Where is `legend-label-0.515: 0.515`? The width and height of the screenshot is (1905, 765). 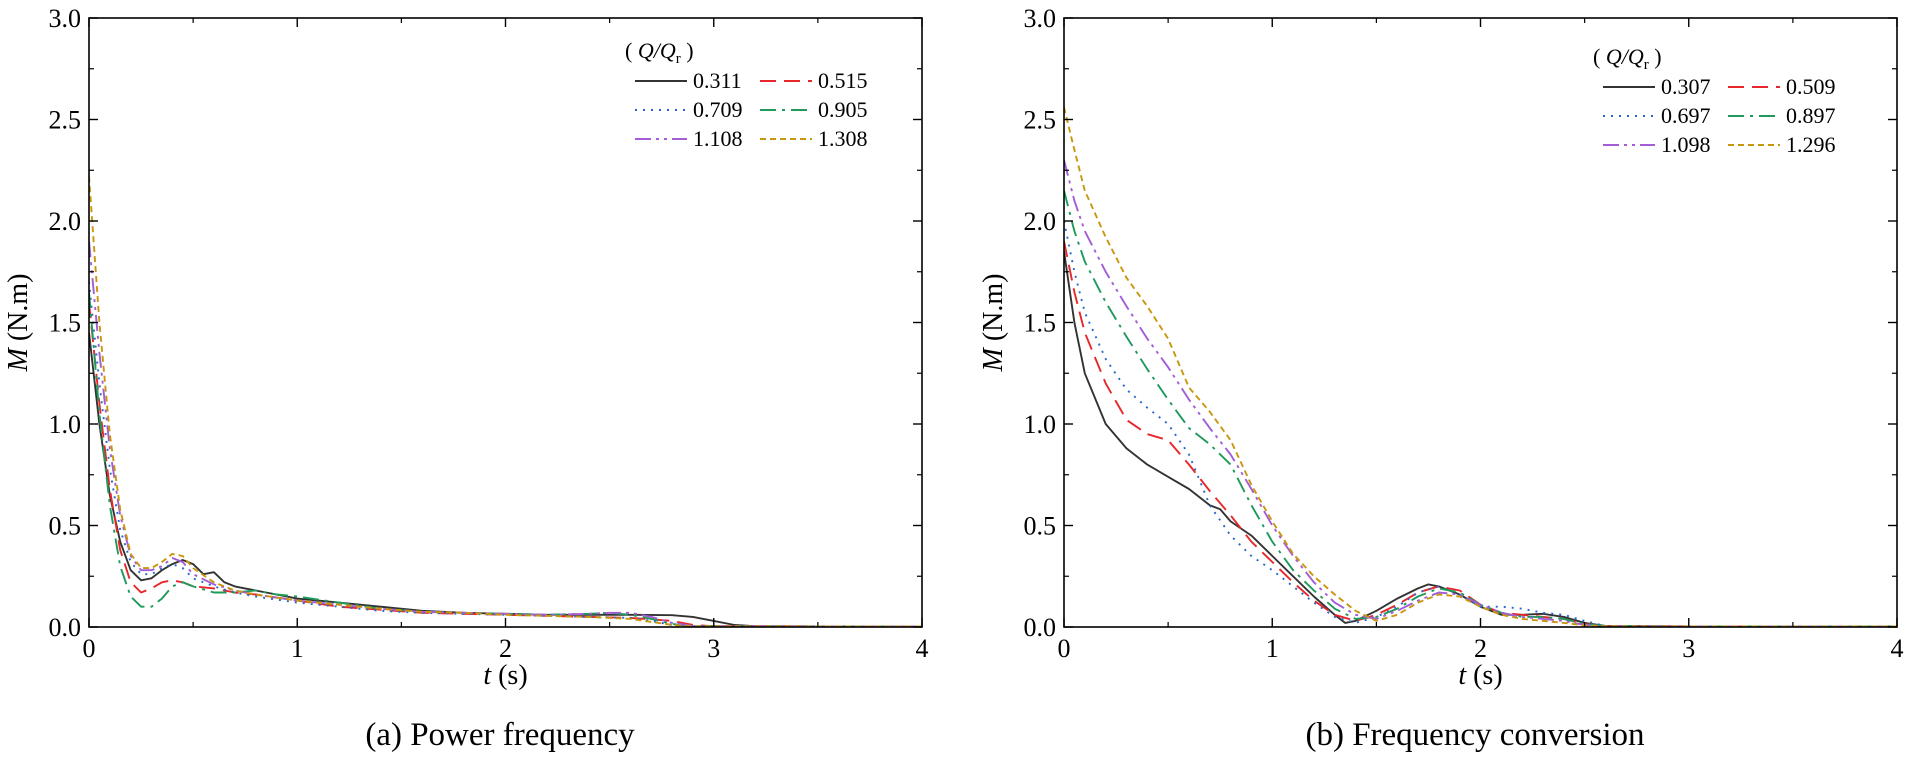 legend-label-0.515: 0.515 is located at coordinates (843, 80).